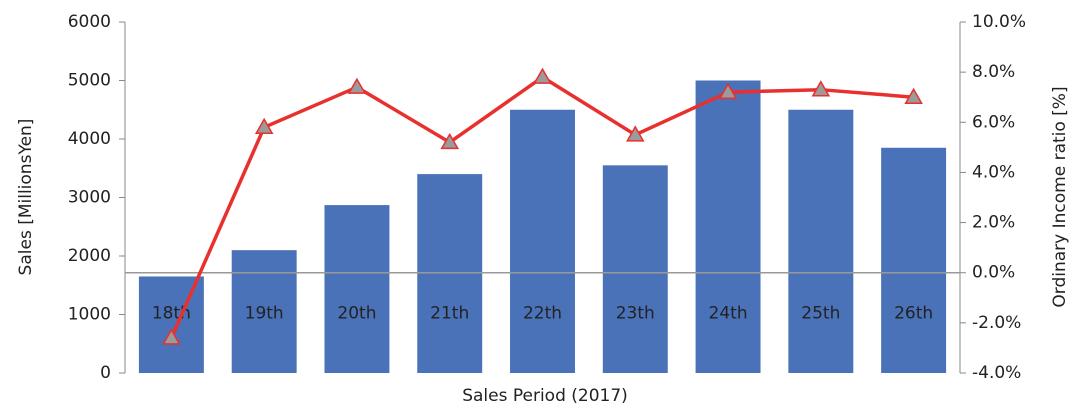  What do you see at coordinates (993, 172) in the screenshot?
I see `y2-tick-label: 4.0%` at bounding box center [993, 172].